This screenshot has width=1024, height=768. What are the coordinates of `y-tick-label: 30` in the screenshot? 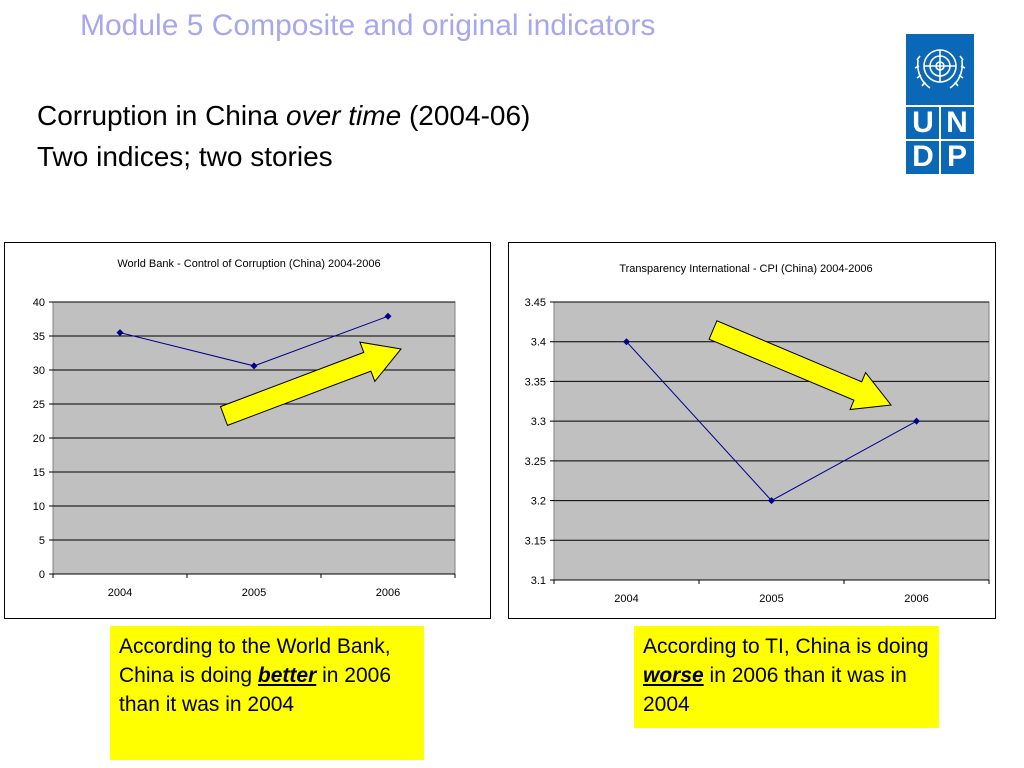 It's located at (39, 371).